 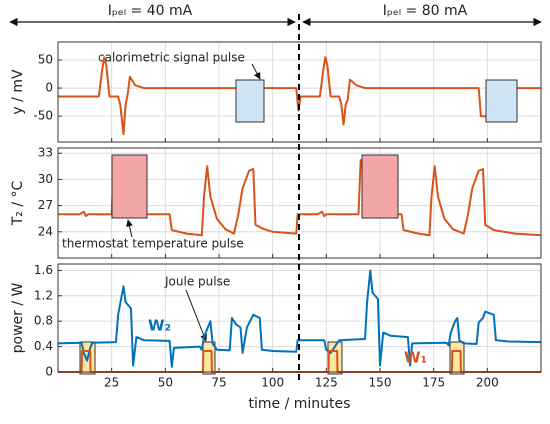 I want to click on series-label: W₁, so click(x=415, y=358).